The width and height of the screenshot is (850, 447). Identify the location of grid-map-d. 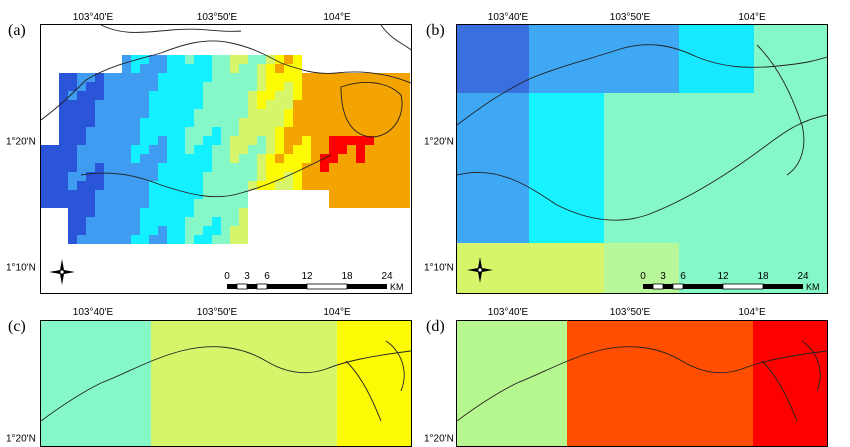
(642, 383).